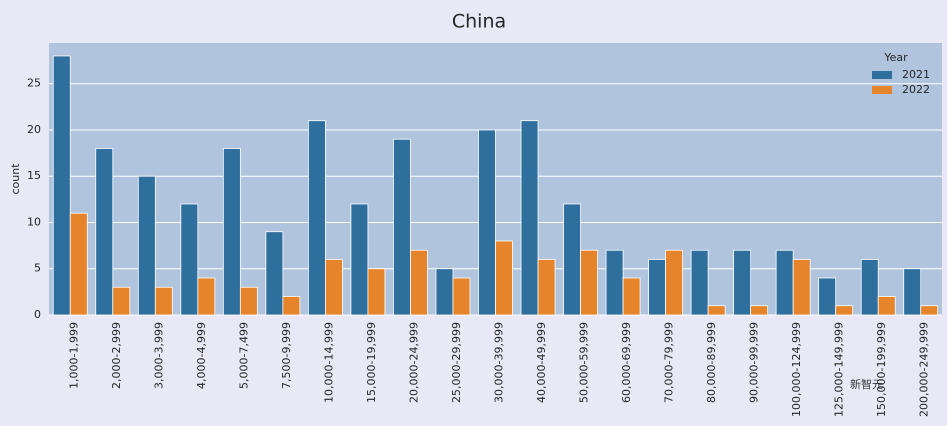 The image size is (947, 426). I want to click on legend-title: Year, so click(895, 57).